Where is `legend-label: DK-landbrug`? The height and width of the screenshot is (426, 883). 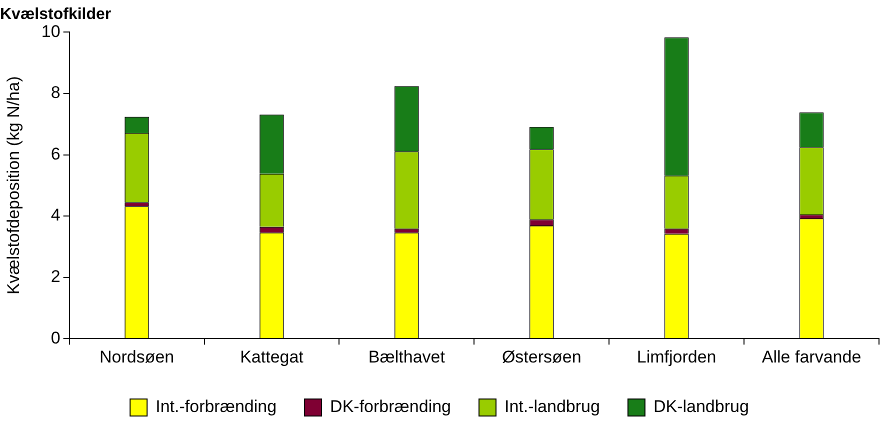 legend-label: DK-landbrug is located at coordinates (701, 406).